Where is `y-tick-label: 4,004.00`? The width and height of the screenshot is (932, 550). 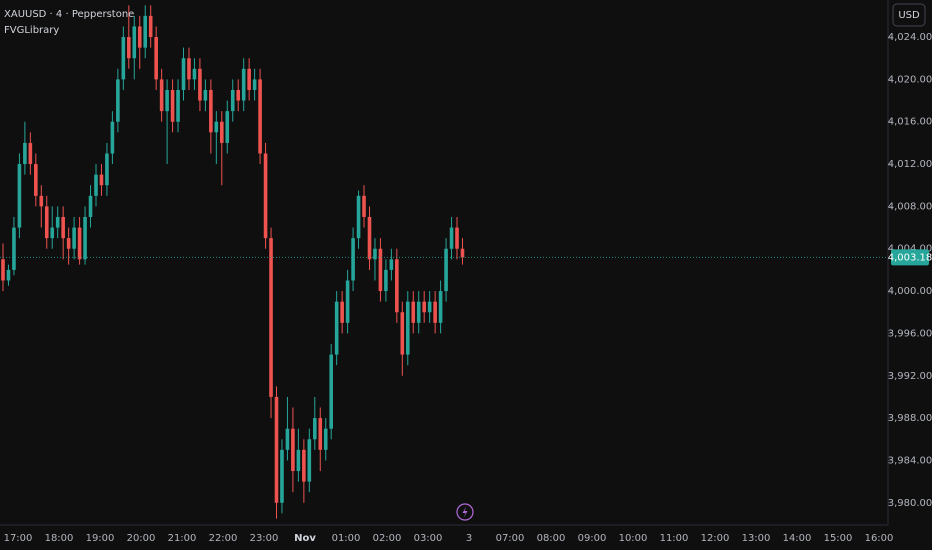 y-tick-label: 4,004.00 is located at coordinates (910, 249).